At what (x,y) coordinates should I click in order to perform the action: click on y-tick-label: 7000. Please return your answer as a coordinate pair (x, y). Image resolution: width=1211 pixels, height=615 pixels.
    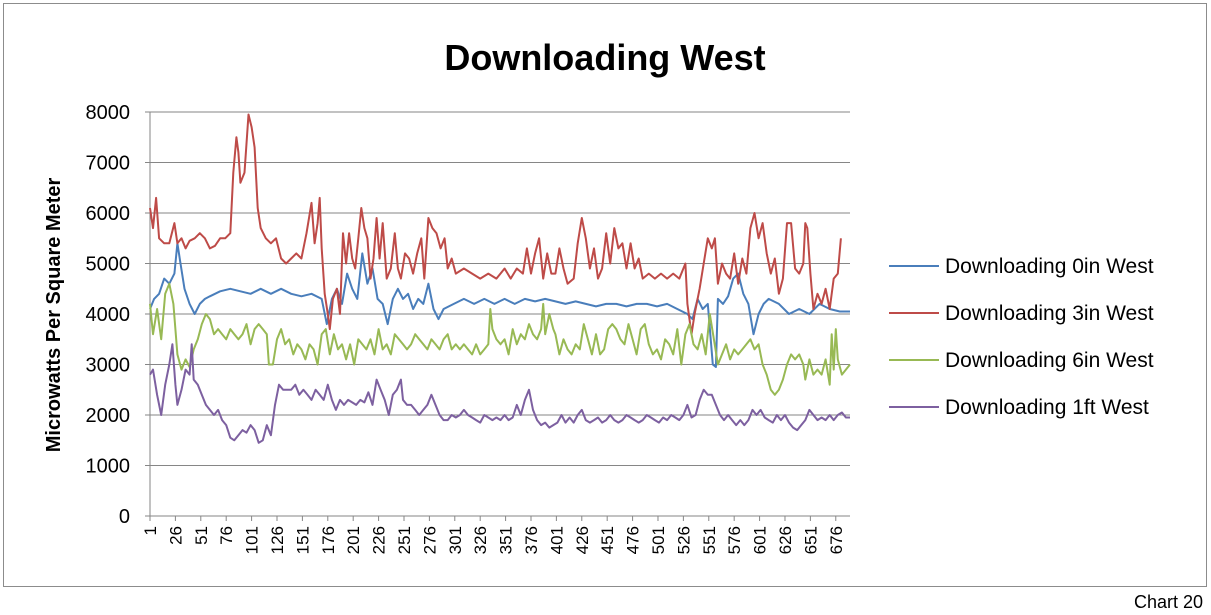
    Looking at the image, I should click on (108, 164).